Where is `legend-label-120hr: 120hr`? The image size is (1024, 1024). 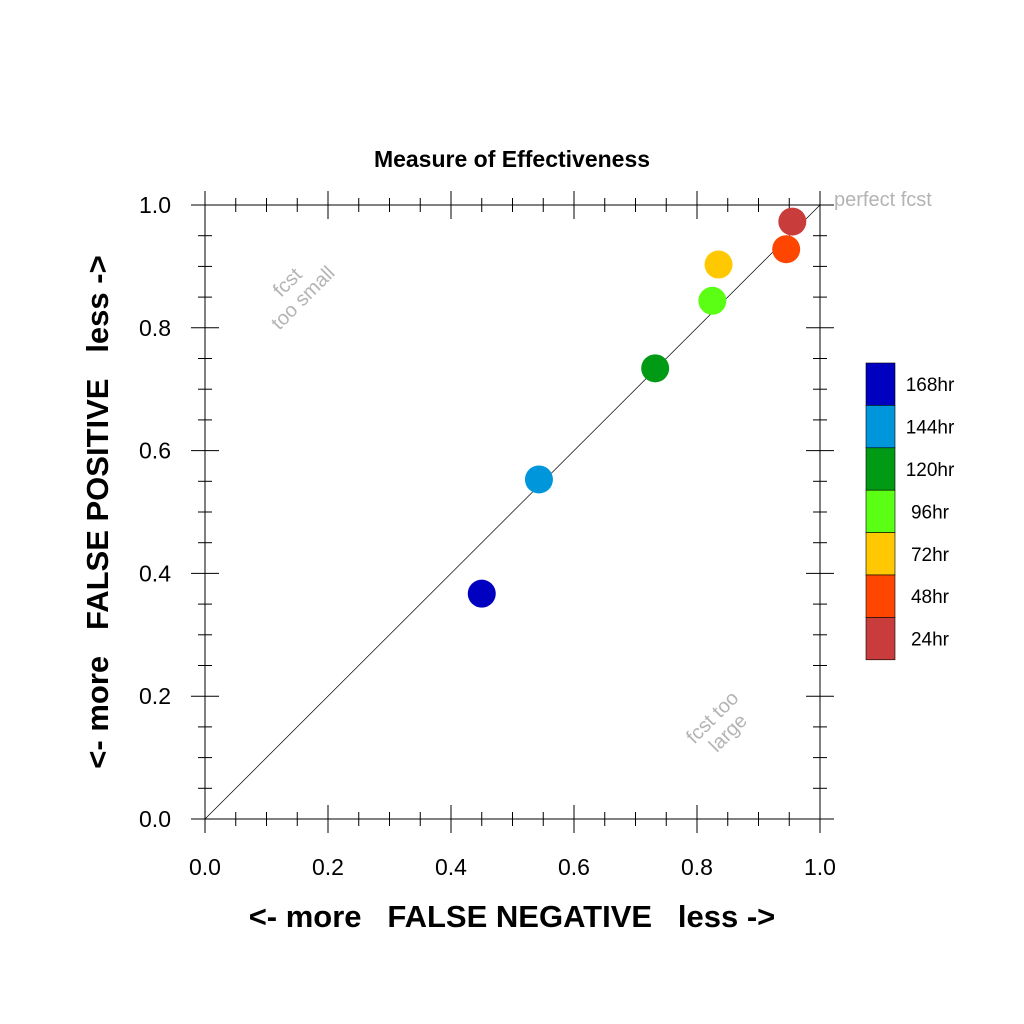 legend-label-120hr: 120hr is located at coordinates (930, 470).